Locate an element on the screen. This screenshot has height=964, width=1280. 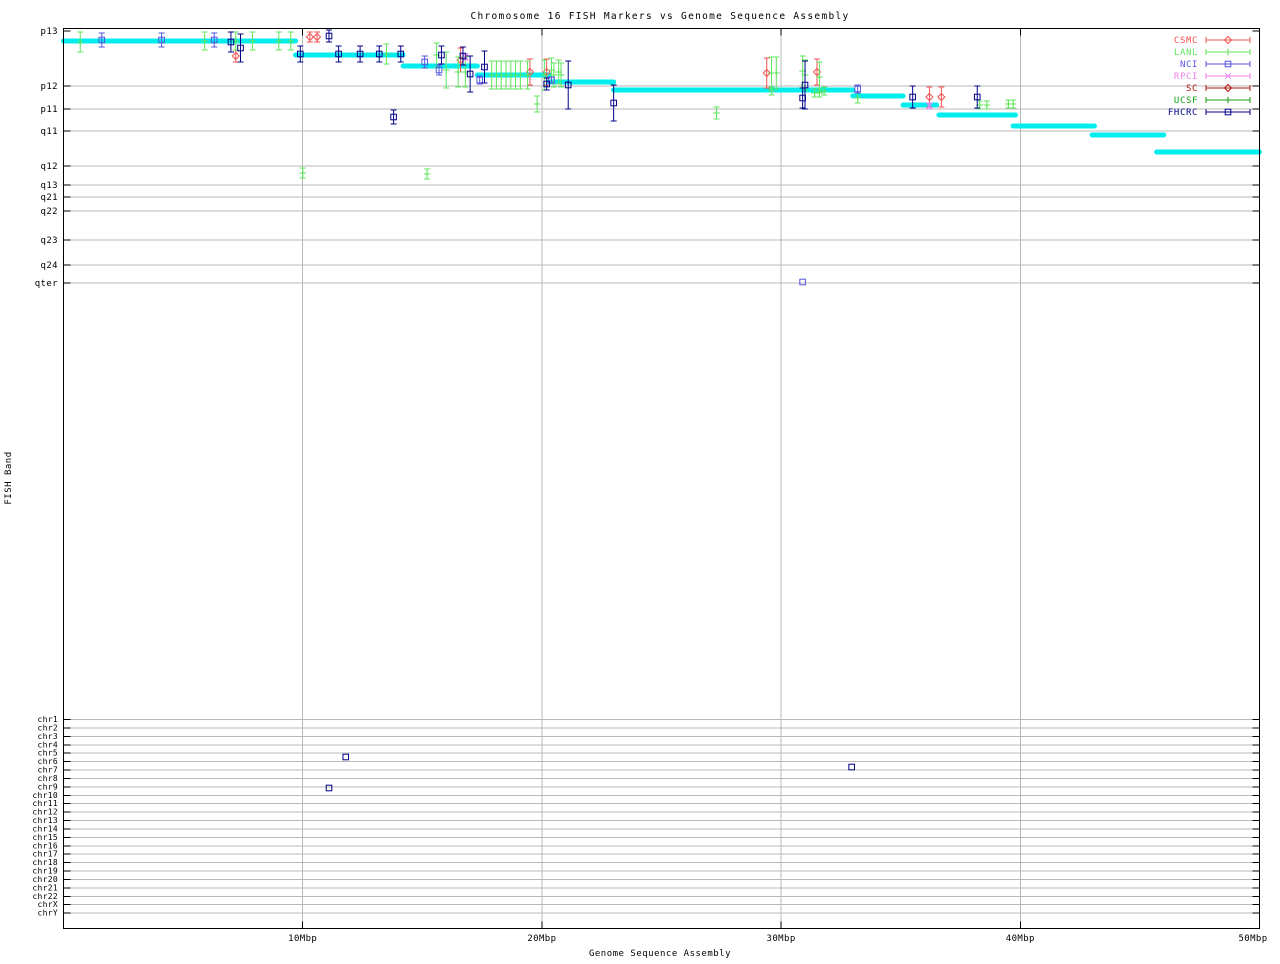
chr-tick-label: chr4 is located at coordinates (48, 744).